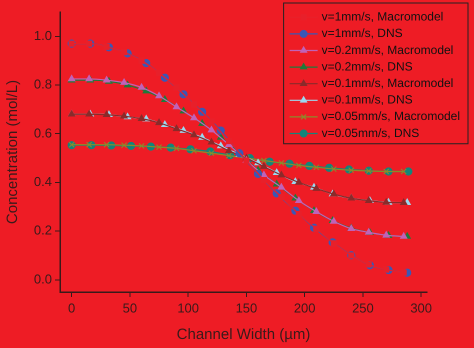 This screenshot has width=474, height=348. Describe the element at coordinates (43, 35) in the screenshot. I see `y-tick-label: 1.0` at that location.